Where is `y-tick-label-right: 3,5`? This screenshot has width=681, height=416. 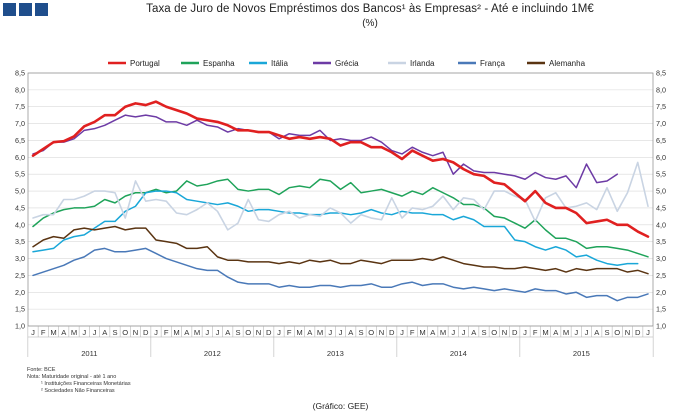
y-tick-label-right: 3,5 is located at coordinates (661, 241).